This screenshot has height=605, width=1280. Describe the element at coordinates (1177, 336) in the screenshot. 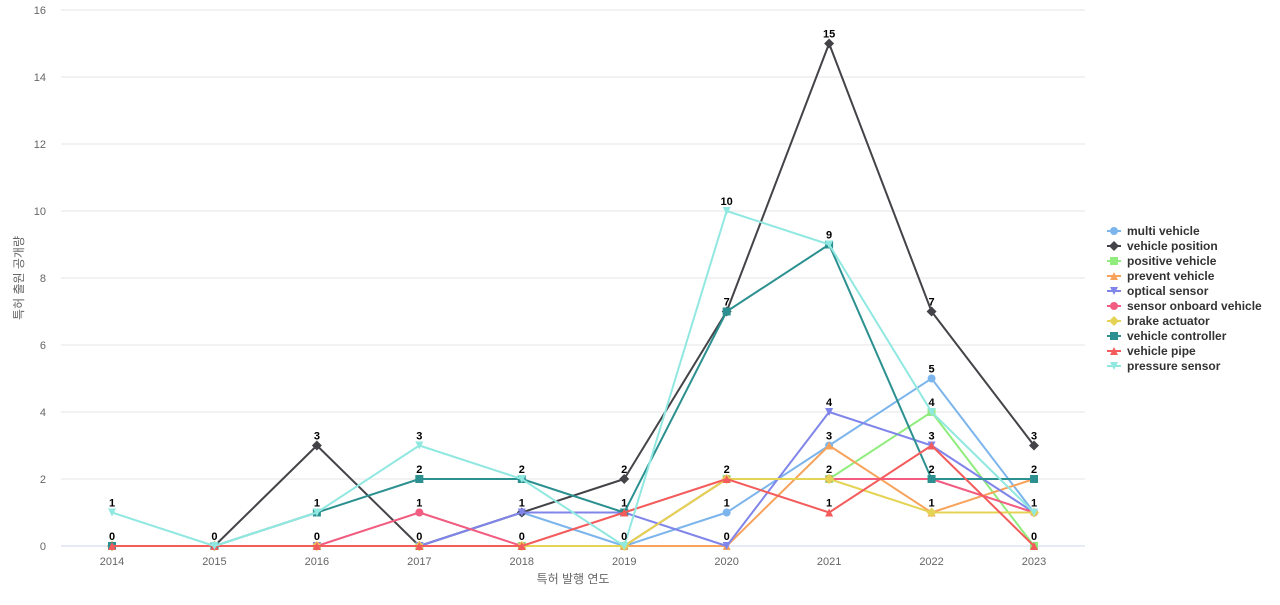

I see `legend-label: vehicle controller` at that location.